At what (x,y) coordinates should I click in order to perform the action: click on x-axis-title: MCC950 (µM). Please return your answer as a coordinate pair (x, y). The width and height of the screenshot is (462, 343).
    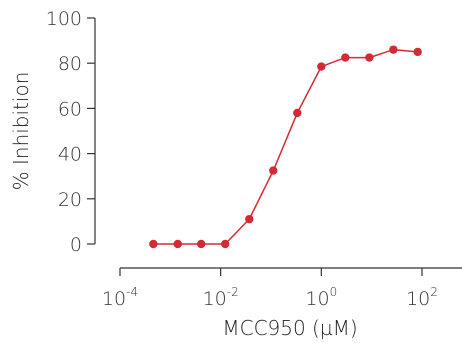
    Looking at the image, I should click on (289, 328).